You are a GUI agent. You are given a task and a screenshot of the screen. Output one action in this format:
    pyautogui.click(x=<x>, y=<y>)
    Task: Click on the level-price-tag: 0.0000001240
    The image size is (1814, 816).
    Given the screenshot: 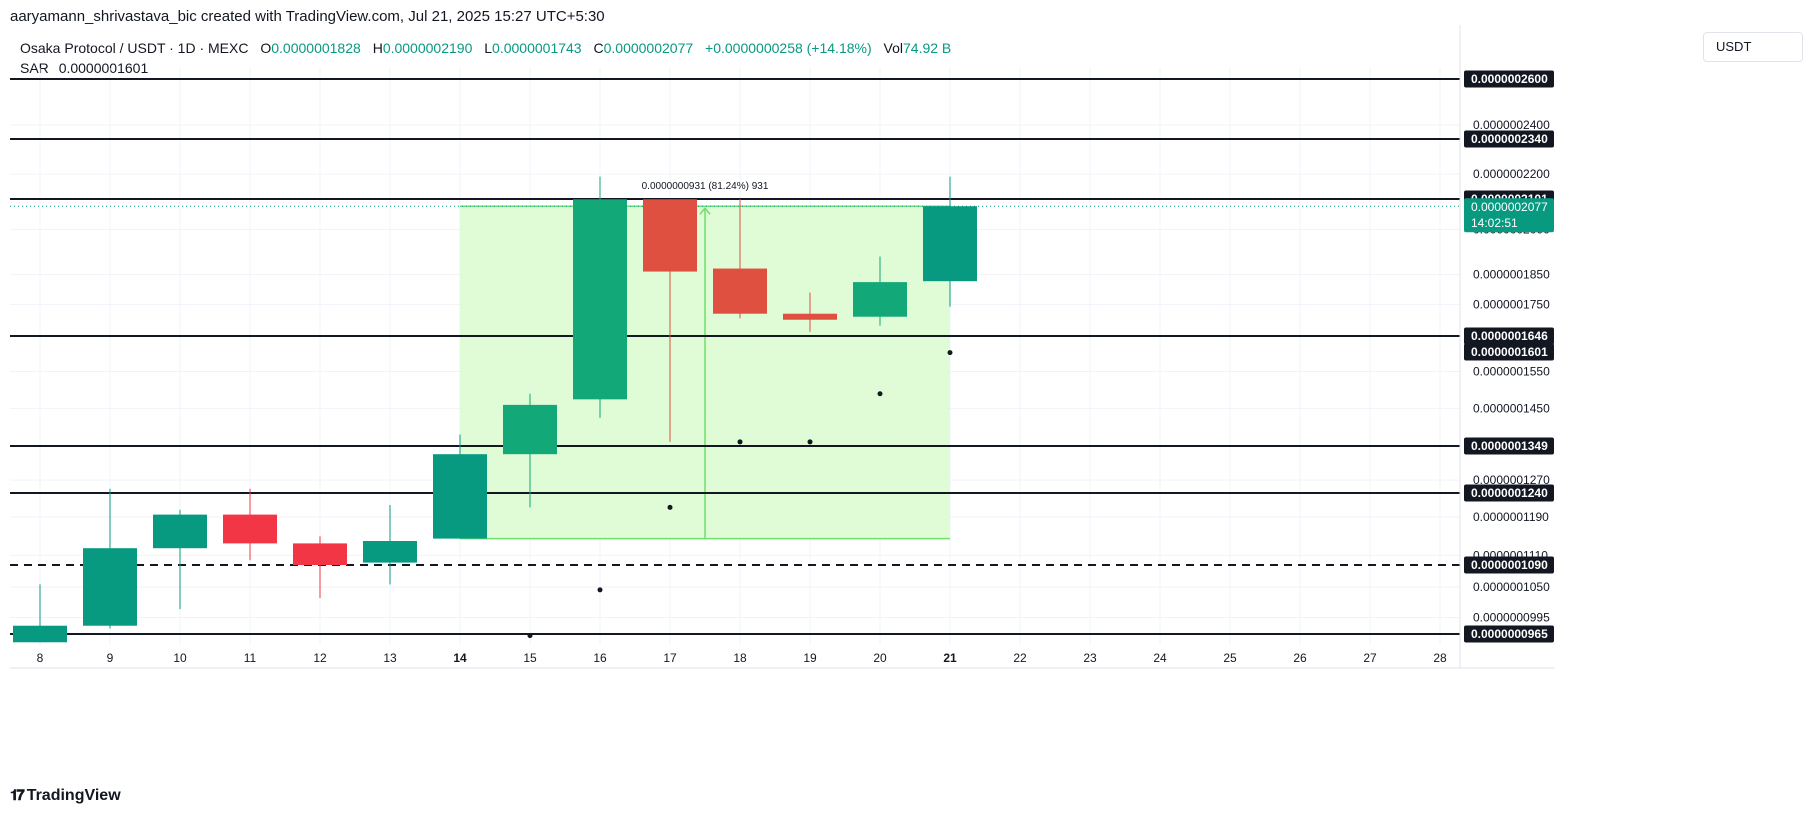 What is the action you would take?
    pyautogui.click(x=1509, y=493)
    